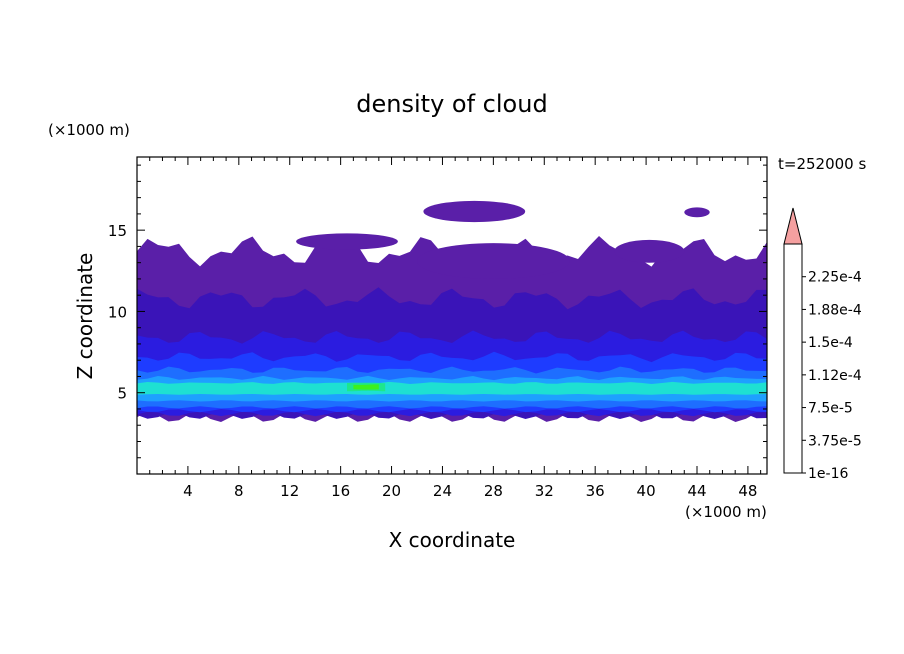  I want to click on y-tick-label: 10, so click(117, 312).